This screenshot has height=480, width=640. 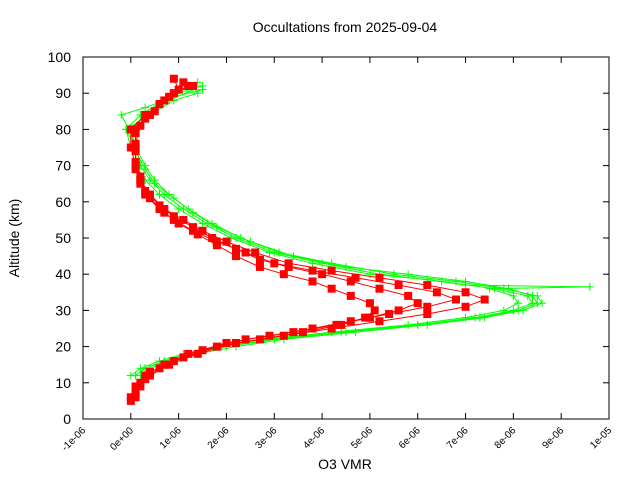 I want to click on y-tick-label: 90, so click(x=63, y=93).